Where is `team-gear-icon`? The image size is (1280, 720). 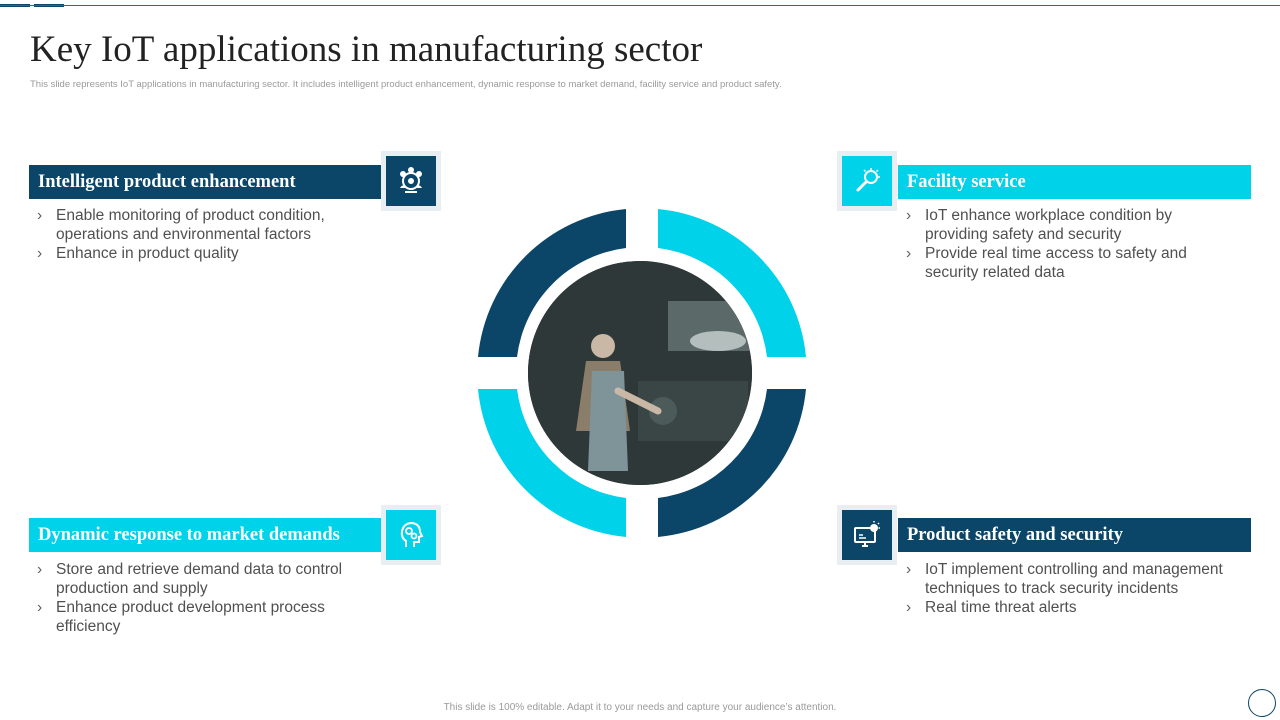 team-gear-icon is located at coordinates (411, 181).